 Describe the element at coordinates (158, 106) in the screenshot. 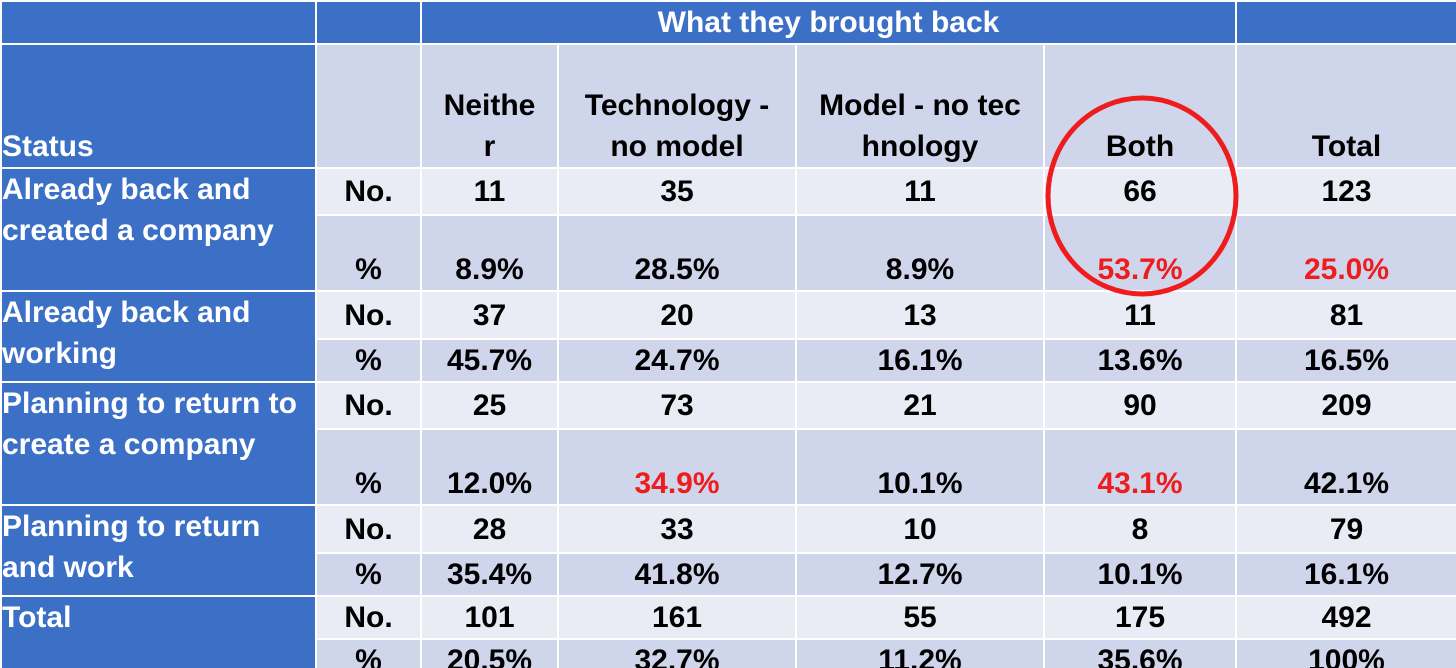

I see `column-header: Status` at that location.